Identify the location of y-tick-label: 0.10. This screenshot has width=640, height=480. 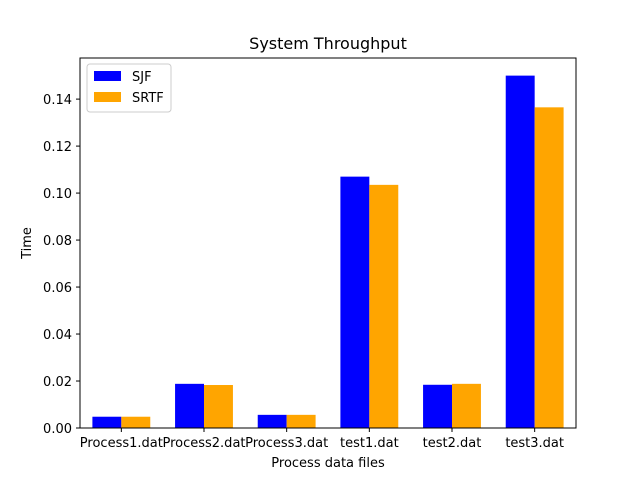
(57, 194).